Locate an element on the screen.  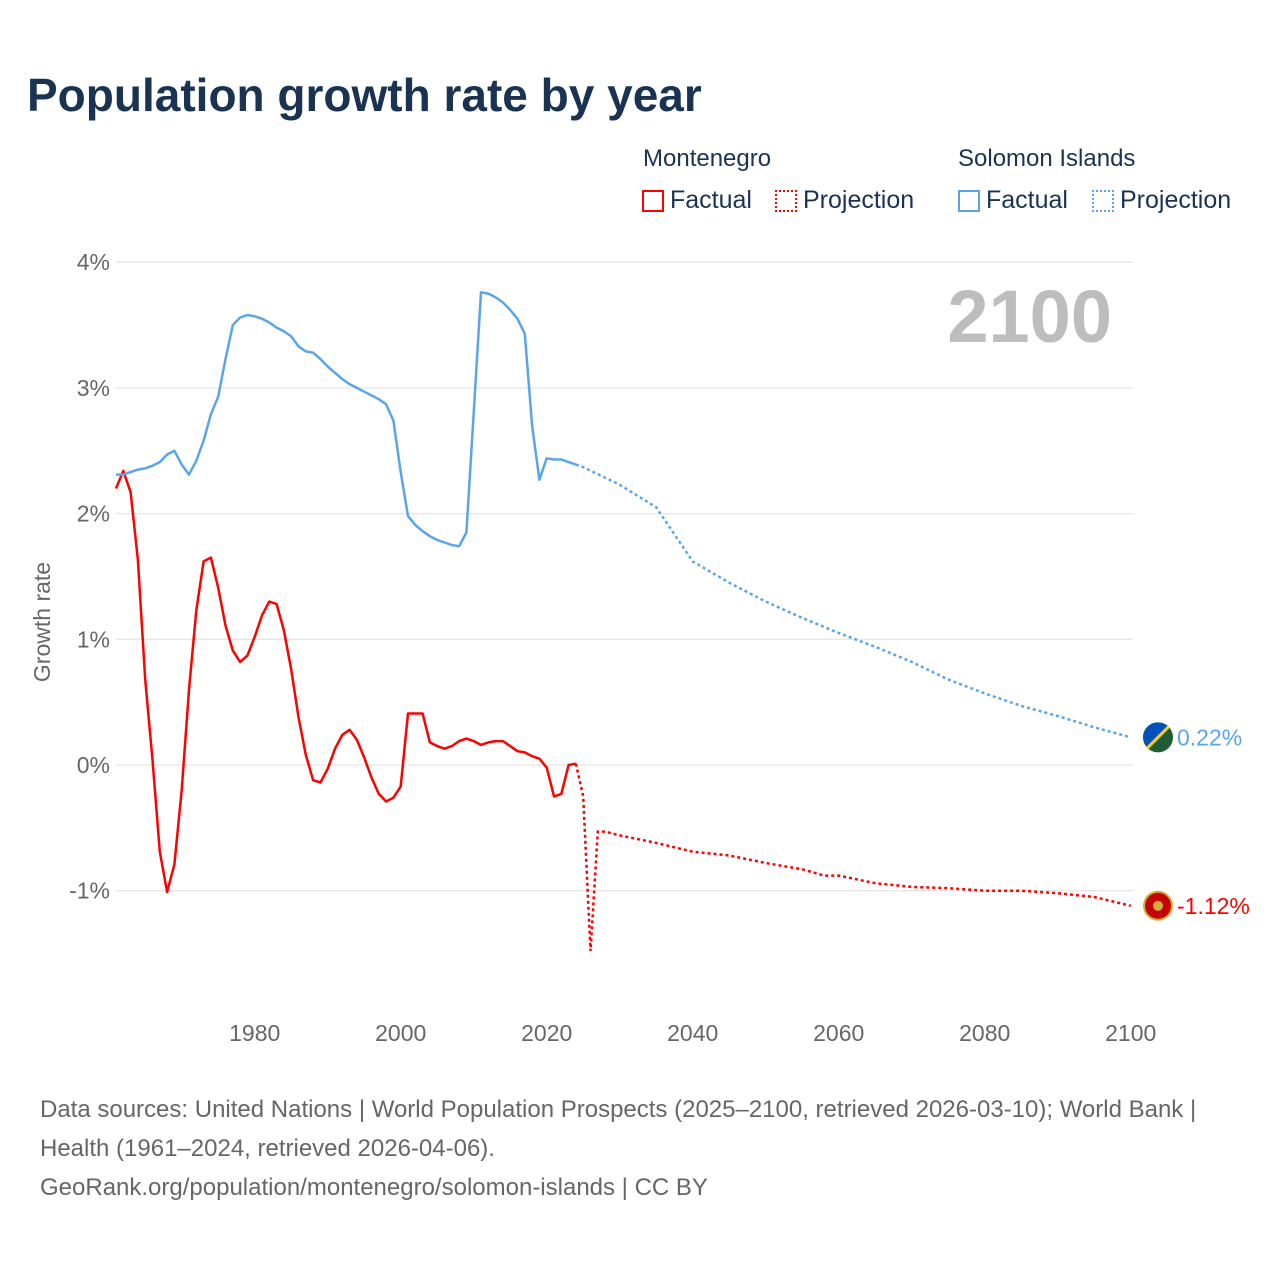
montenegro-flag-icon is located at coordinates (1158, 905).